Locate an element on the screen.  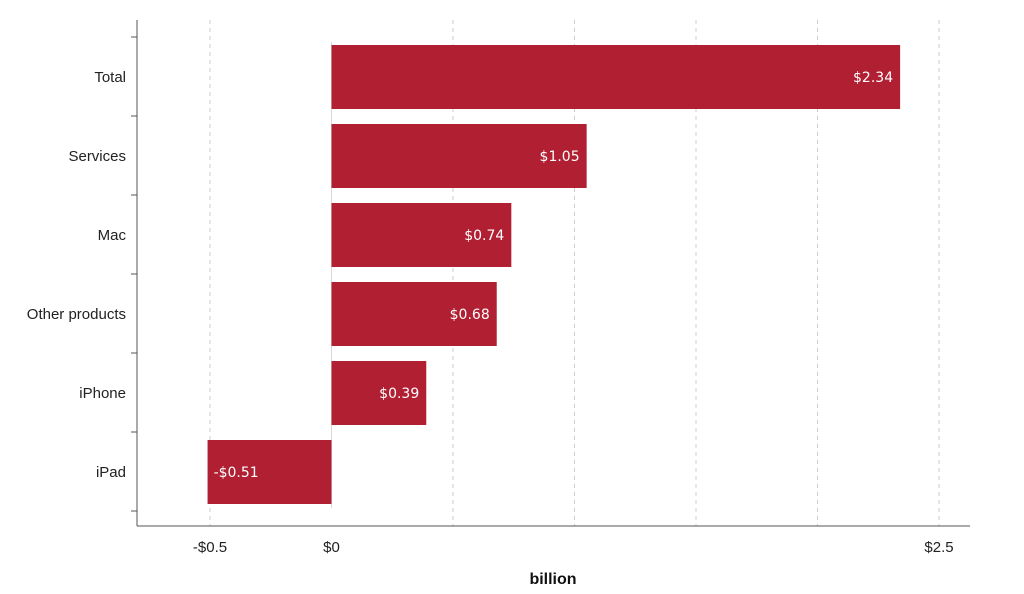
category-label: Other products is located at coordinates (76, 314).